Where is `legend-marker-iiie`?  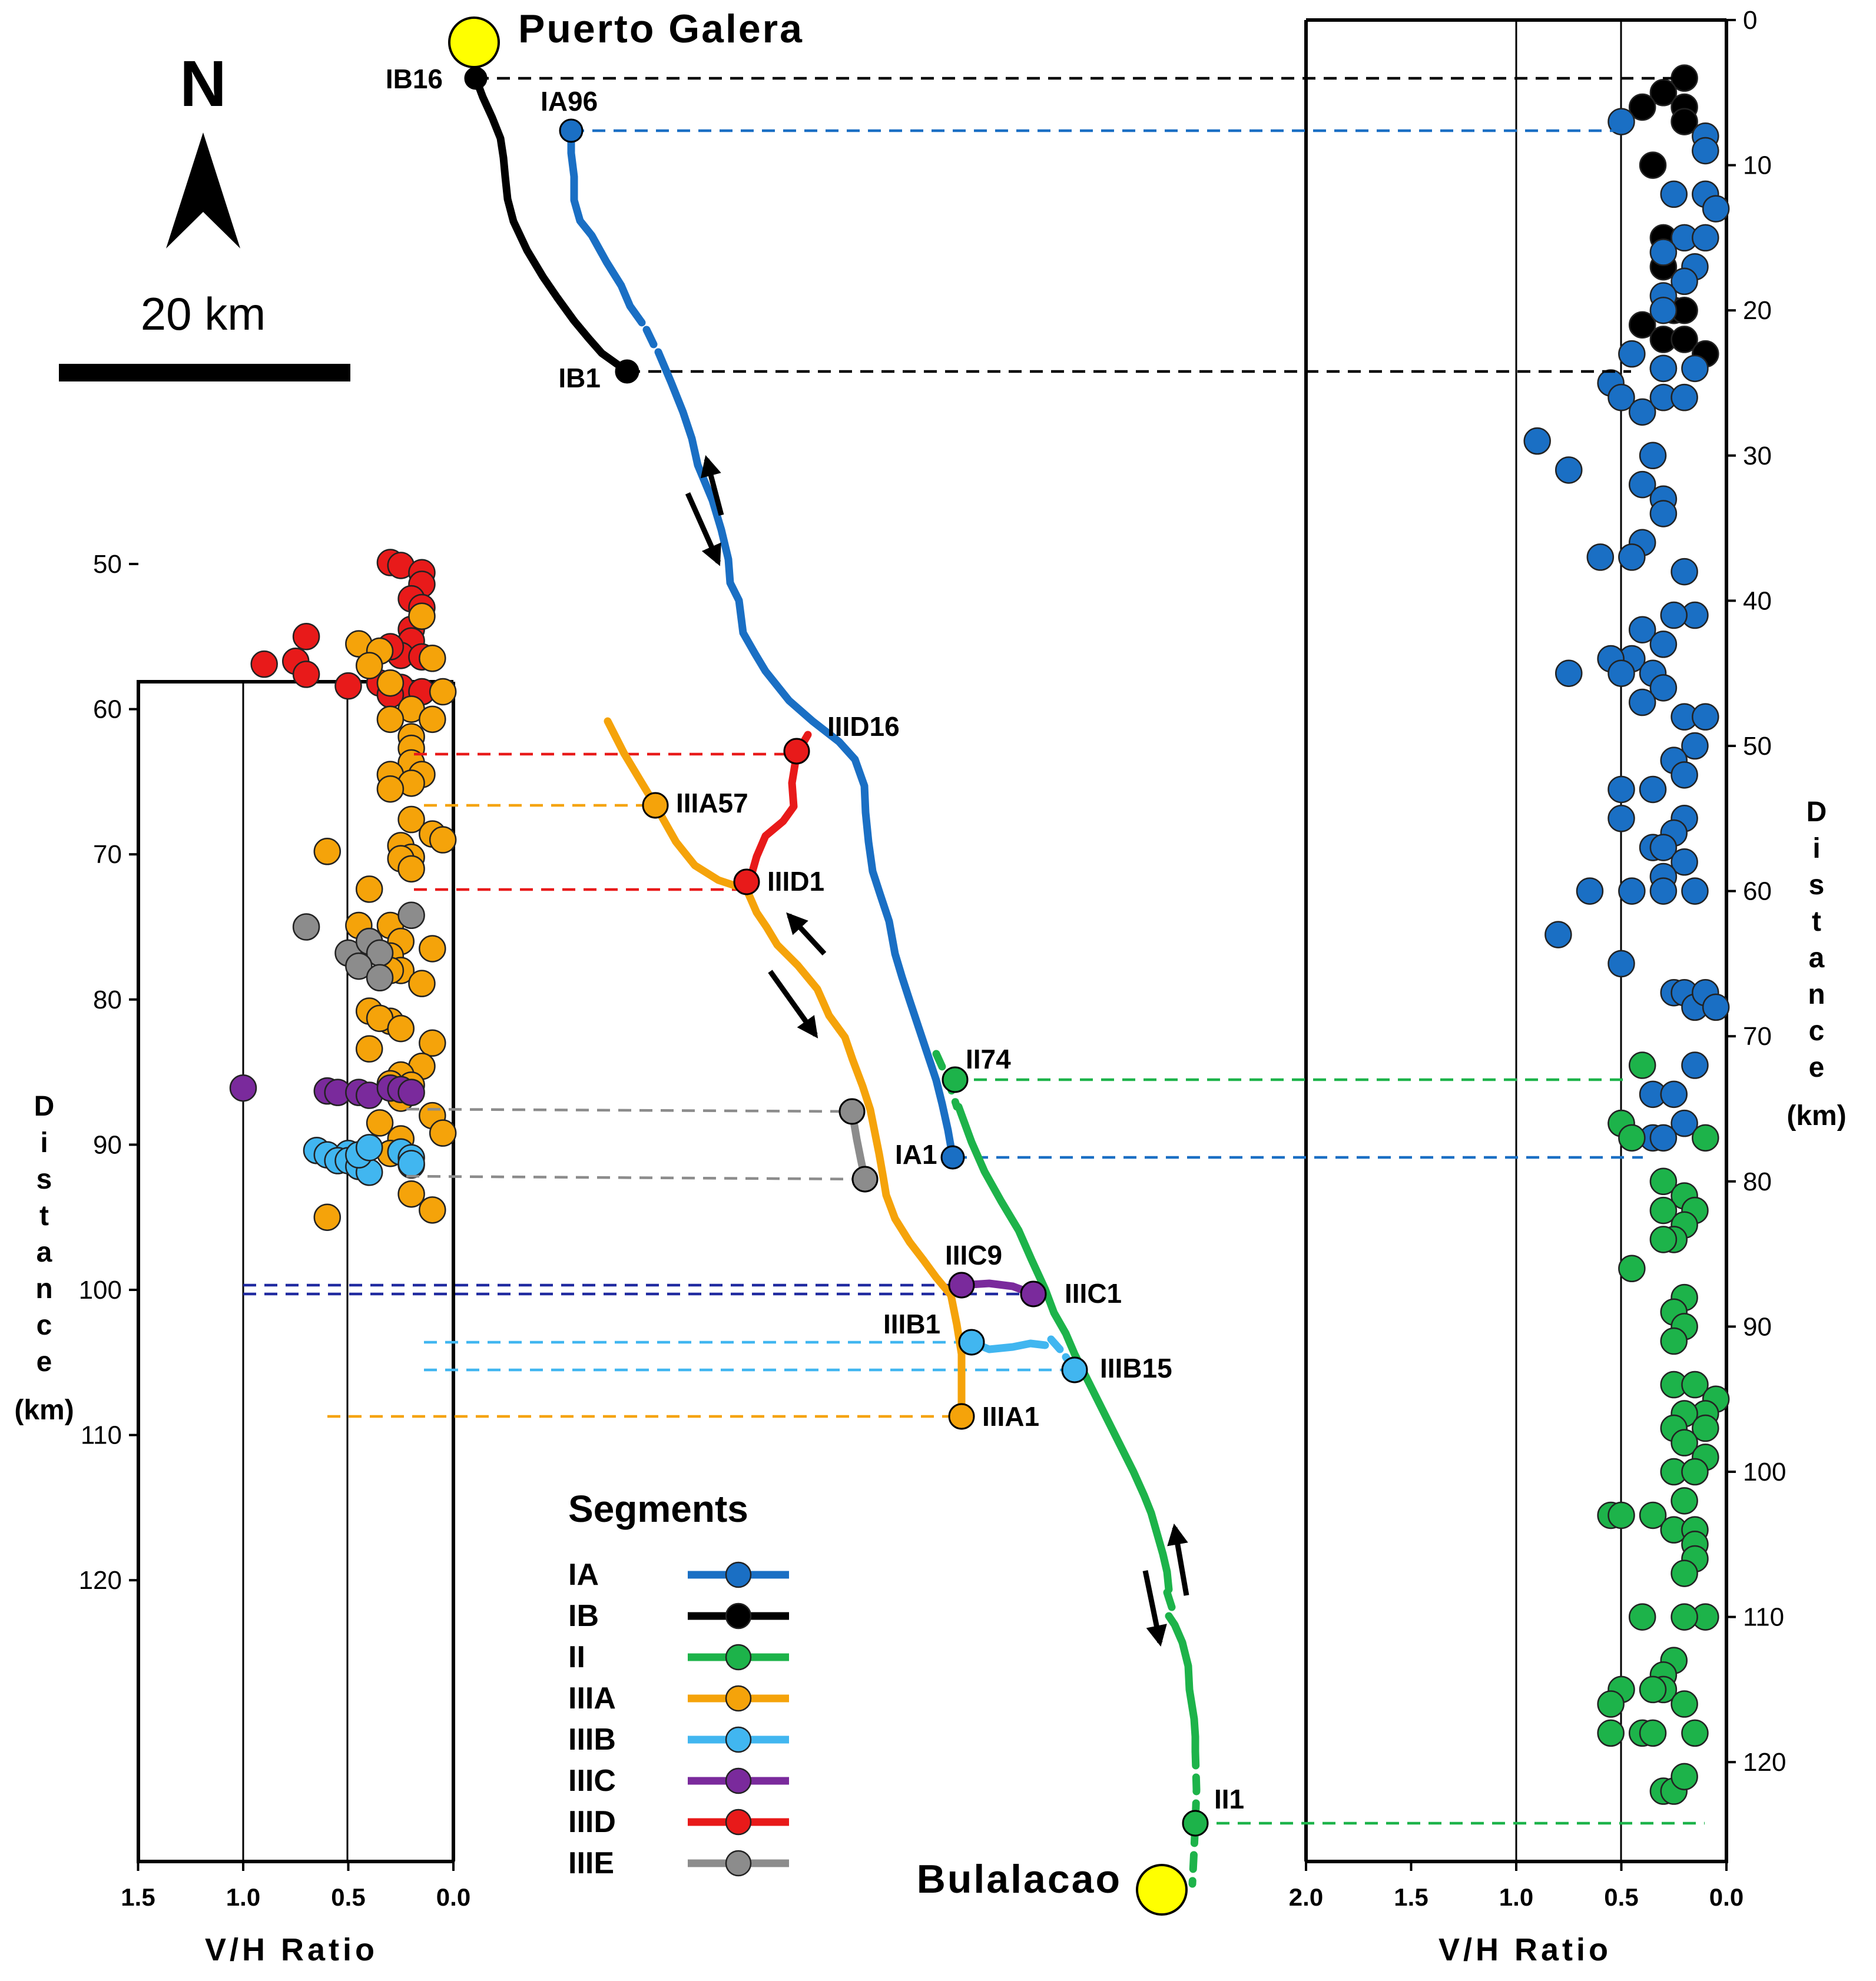
legend-marker-iiie is located at coordinates (739, 1863).